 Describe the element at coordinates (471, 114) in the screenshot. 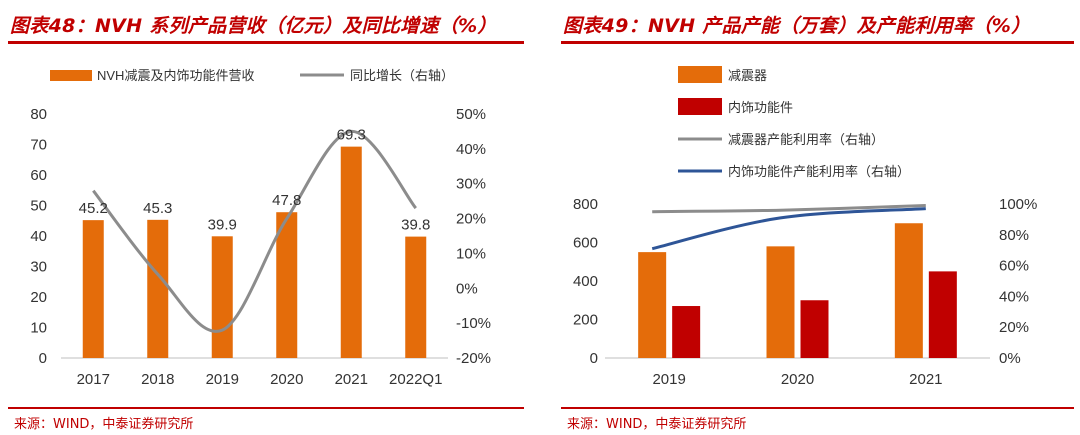

I see `right-y-tick-label: 50%` at that location.